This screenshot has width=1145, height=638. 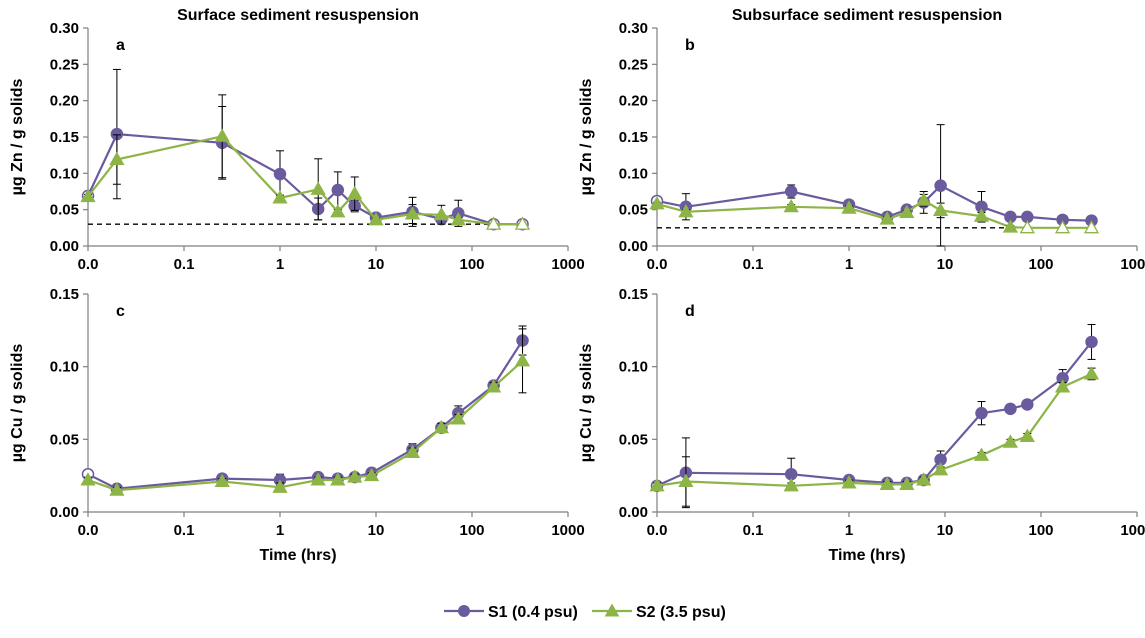 What do you see at coordinates (120, 45) in the screenshot?
I see `panel-letter: a` at bounding box center [120, 45].